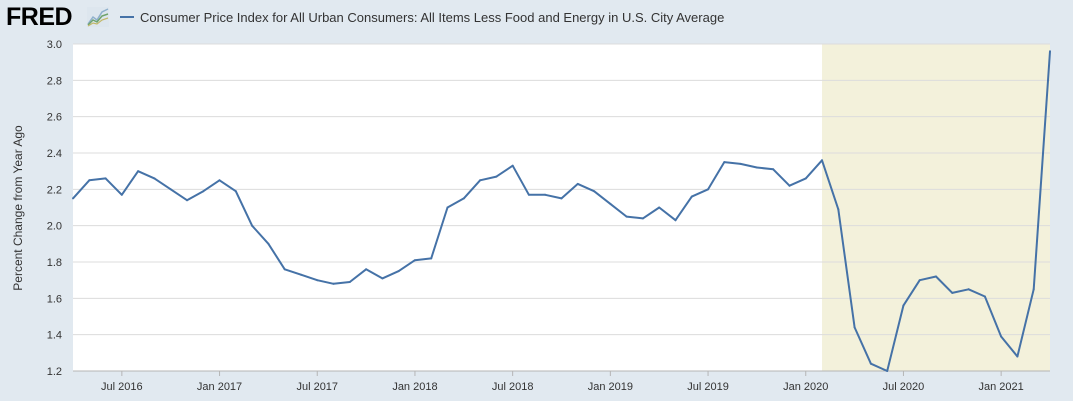 Image resolution: width=1073 pixels, height=401 pixels. I want to click on x-tick-label: Jul 2019, so click(708, 387).